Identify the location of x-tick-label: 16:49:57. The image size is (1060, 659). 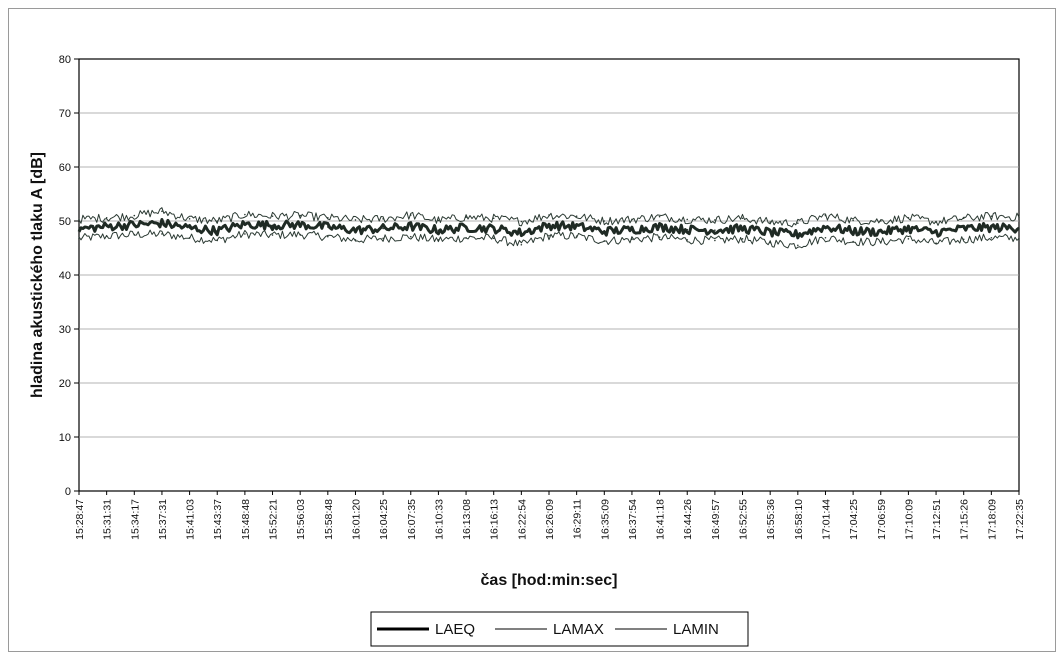
(716, 519).